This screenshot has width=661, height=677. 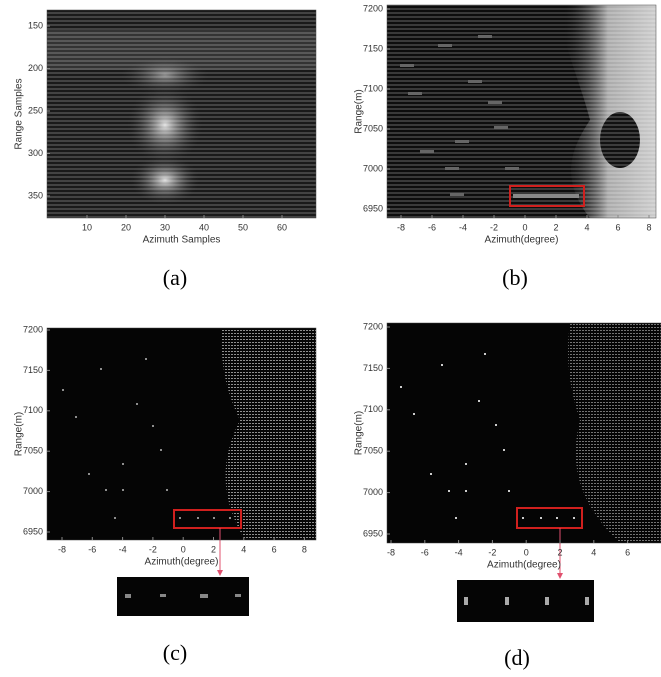 What do you see at coordinates (517, 657) in the screenshot?
I see `caption: (d)` at bounding box center [517, 657].